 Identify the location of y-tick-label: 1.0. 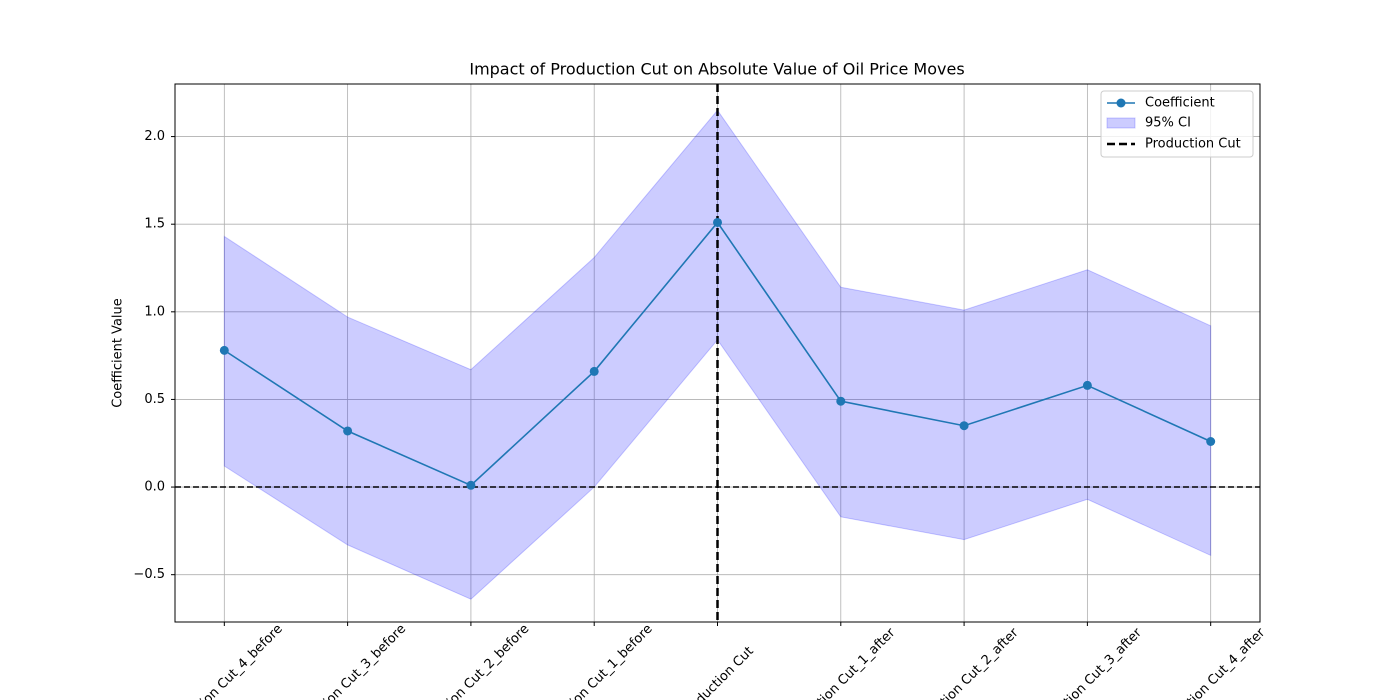
(154, 311).